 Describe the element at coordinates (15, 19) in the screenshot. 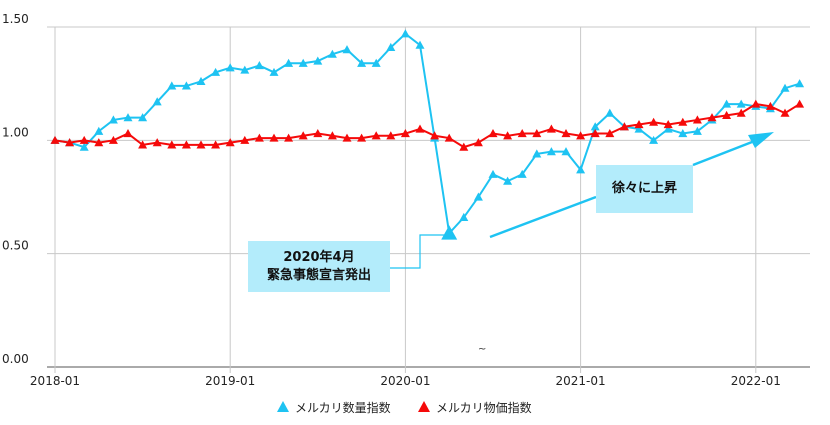

I see `y-tick-label: 1.50` at that location.